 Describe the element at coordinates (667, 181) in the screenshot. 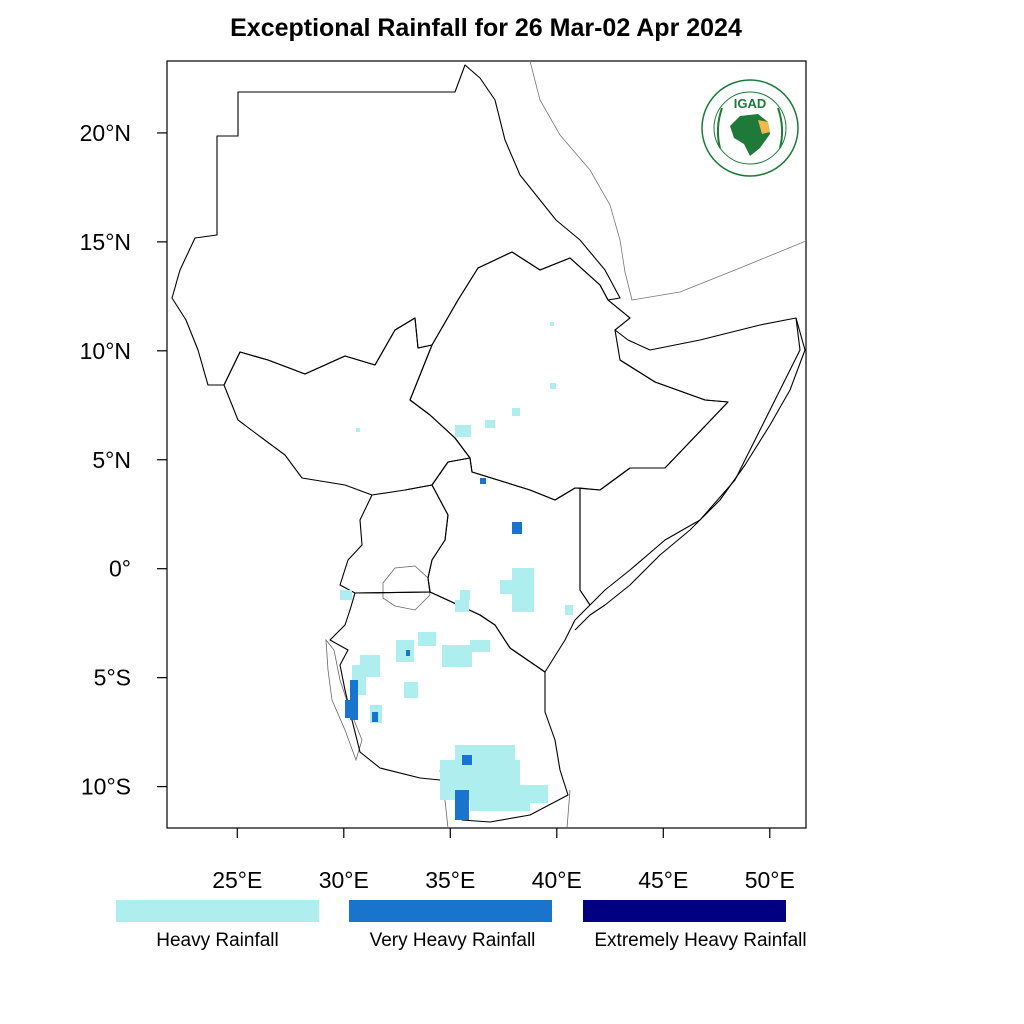

I see `arabia-coastline` at that location.